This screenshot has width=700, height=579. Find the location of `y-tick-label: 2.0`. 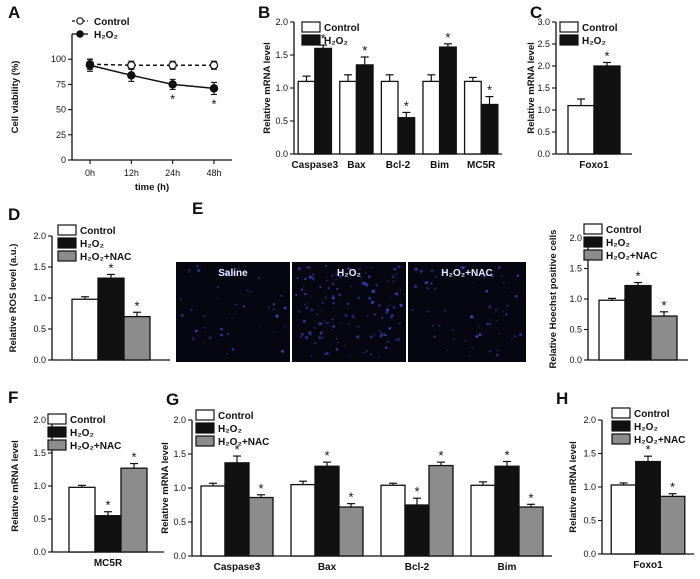

y-tick-label: 2.0 is located at coordinates (575, 238).